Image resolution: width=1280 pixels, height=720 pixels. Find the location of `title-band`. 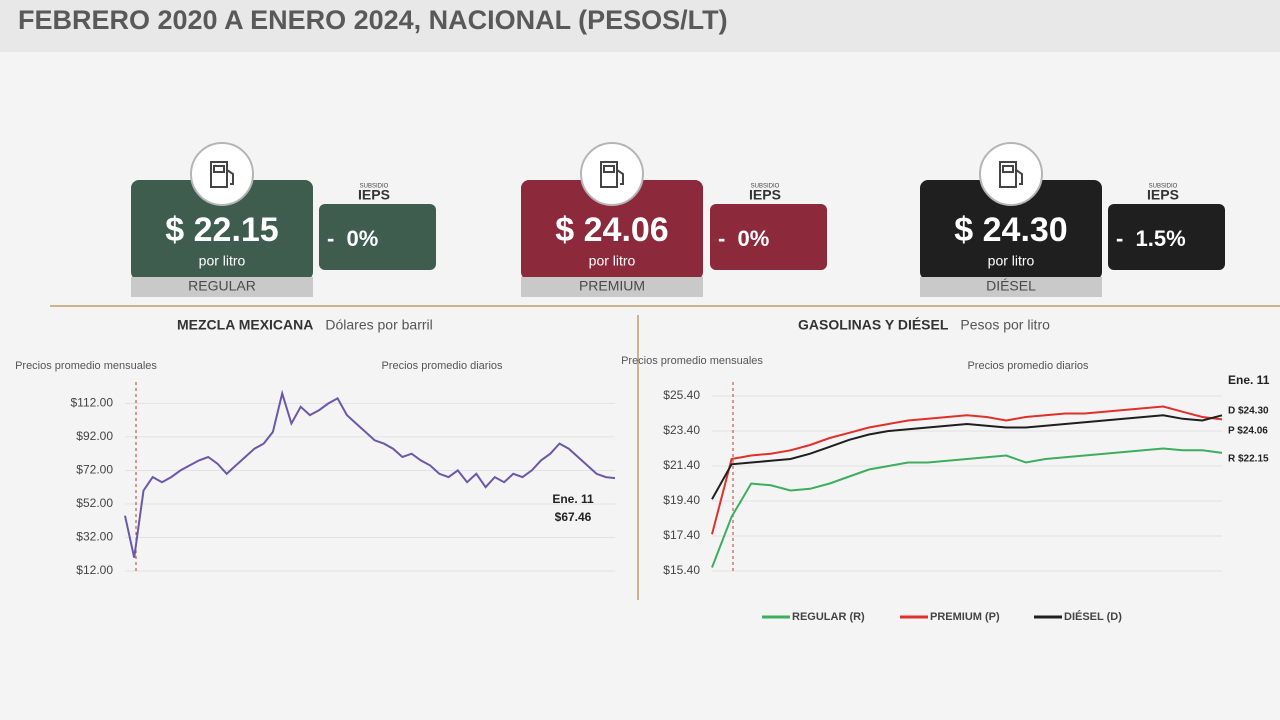

title-band is located at coordinates (640, 26).